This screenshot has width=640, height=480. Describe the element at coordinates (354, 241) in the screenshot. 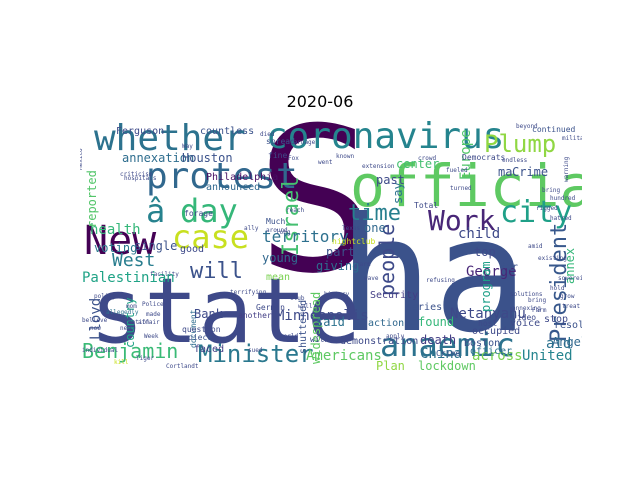

I see `word-nightclub: nightclub` at that location.